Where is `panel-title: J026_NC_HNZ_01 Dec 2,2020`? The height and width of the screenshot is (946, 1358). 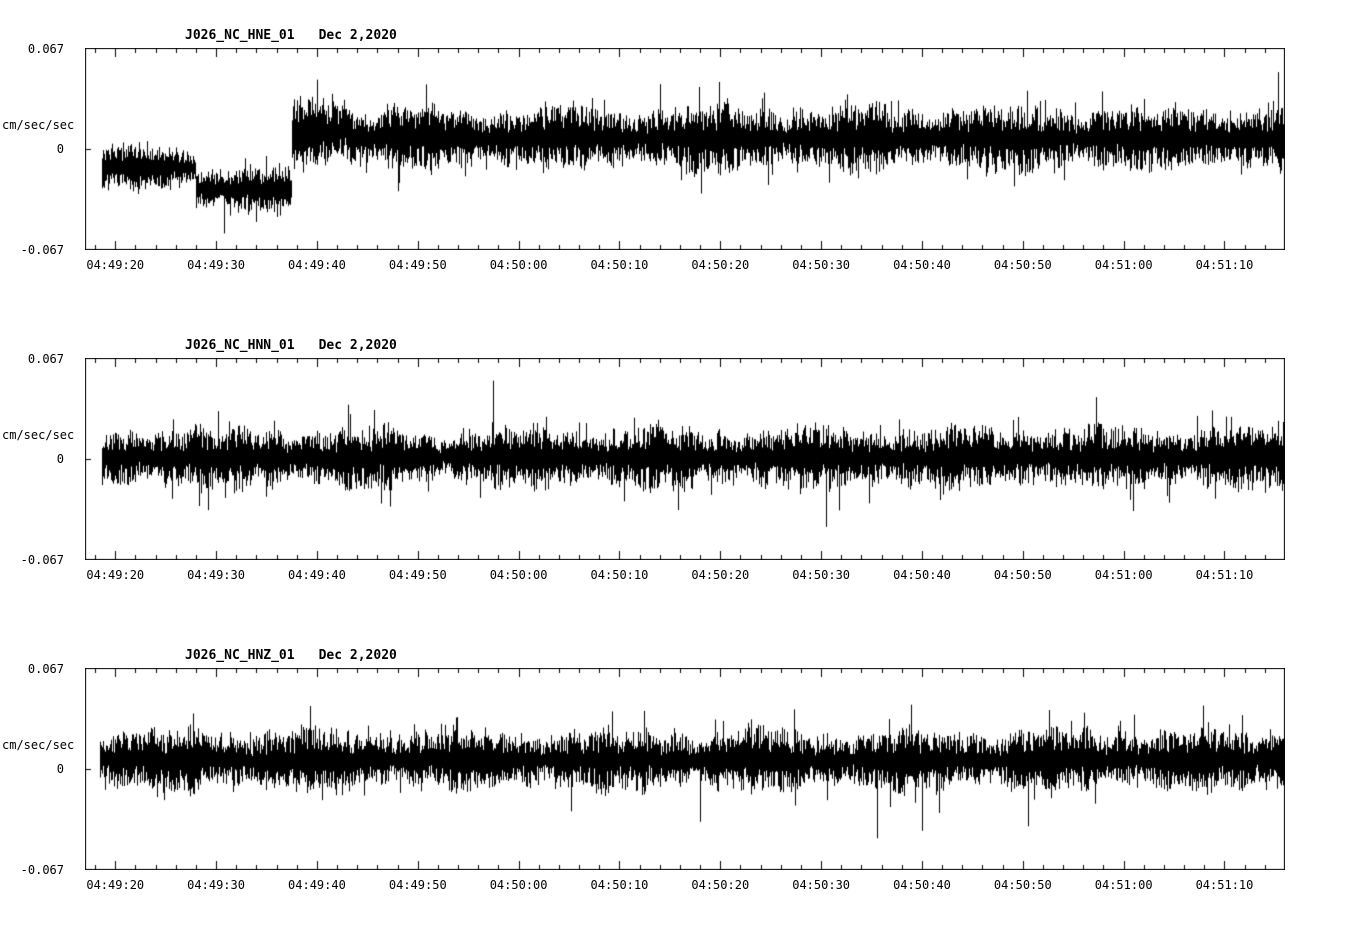 panel-title: J026_NC_HNZ_01 Dec 2,2020 is located at coordinates (291, 655).